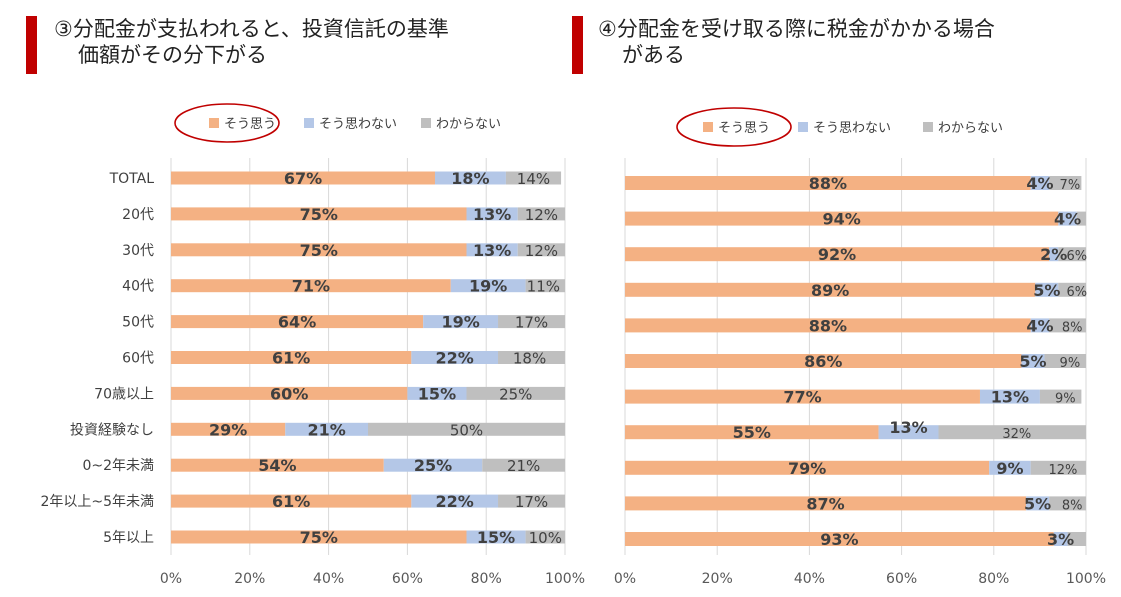 The height and width of the screenshot is (597, 1121). I want to click on data-label: 13%, so click(492, 250).